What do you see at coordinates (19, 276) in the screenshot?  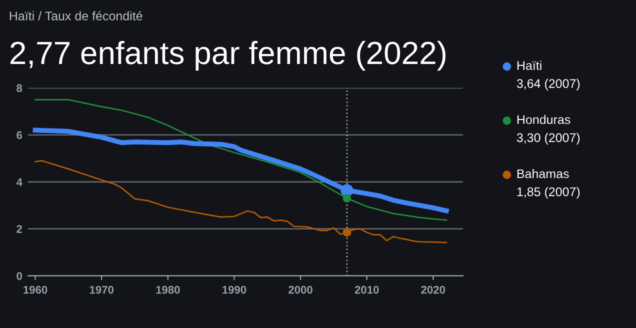 I see `y-tick-label: 0` at bounding box center [19, 276].